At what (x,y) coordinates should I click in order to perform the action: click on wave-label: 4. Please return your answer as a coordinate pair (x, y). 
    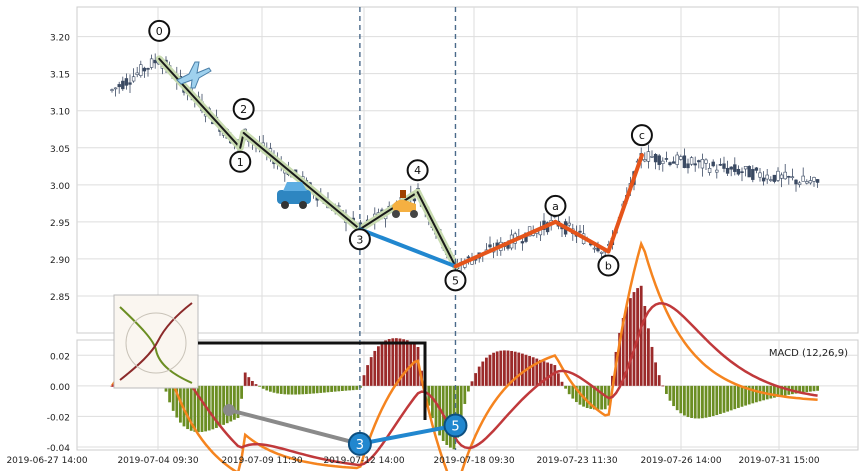
    Looking at the image, I should click on (417, 170).